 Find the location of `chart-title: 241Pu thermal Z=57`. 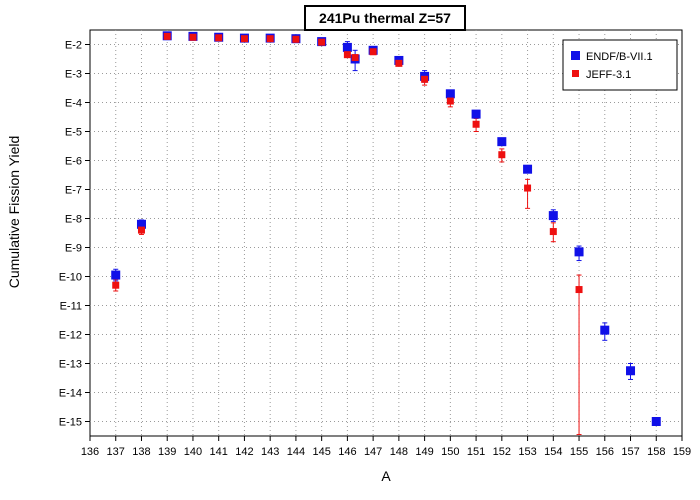

chart-title: 241Pu thermal Z=57 is located at coordinates (385, 18).